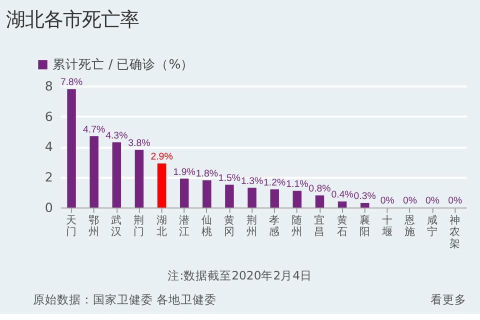 This screenshot has width=480, height=320. Describe the element at coordinates (409, 226) in the screenshot. I see `x-tick-label: 恩施` at that location.